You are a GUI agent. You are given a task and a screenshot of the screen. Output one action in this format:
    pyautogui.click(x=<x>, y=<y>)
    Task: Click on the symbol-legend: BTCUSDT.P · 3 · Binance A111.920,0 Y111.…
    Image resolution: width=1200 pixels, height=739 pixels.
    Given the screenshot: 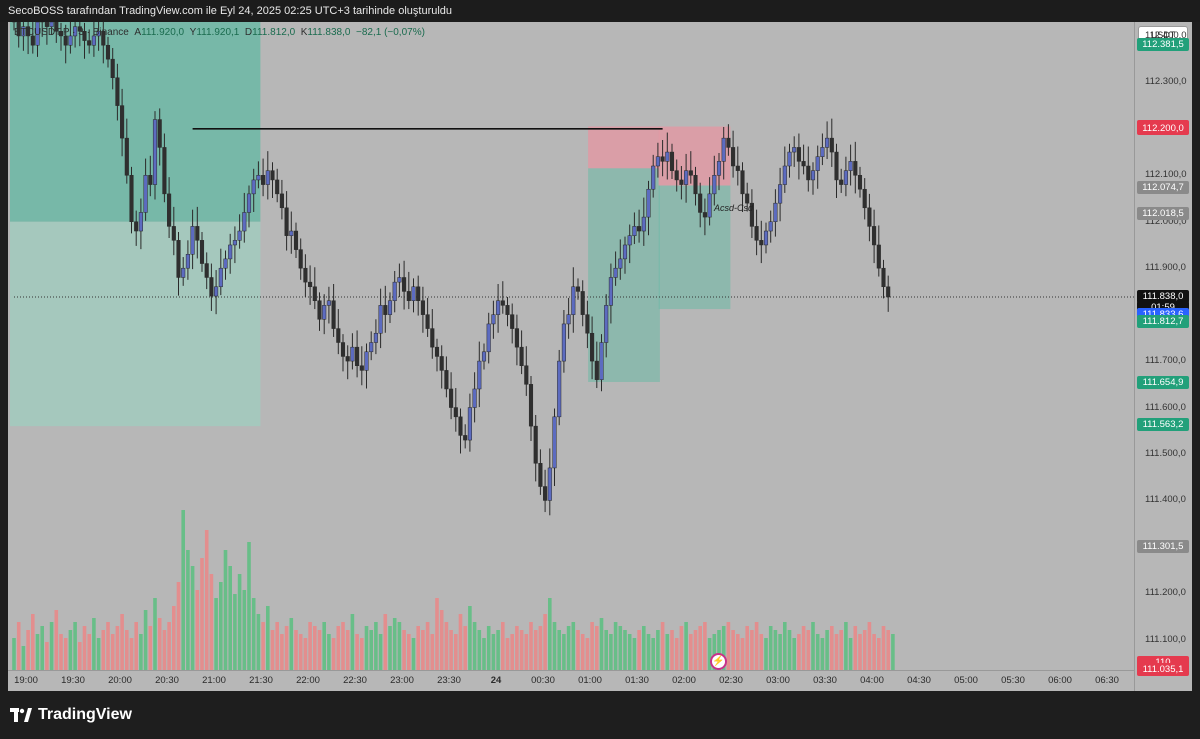 What is the action you would take?
    pyautogui.click(x=219, y=32)
    